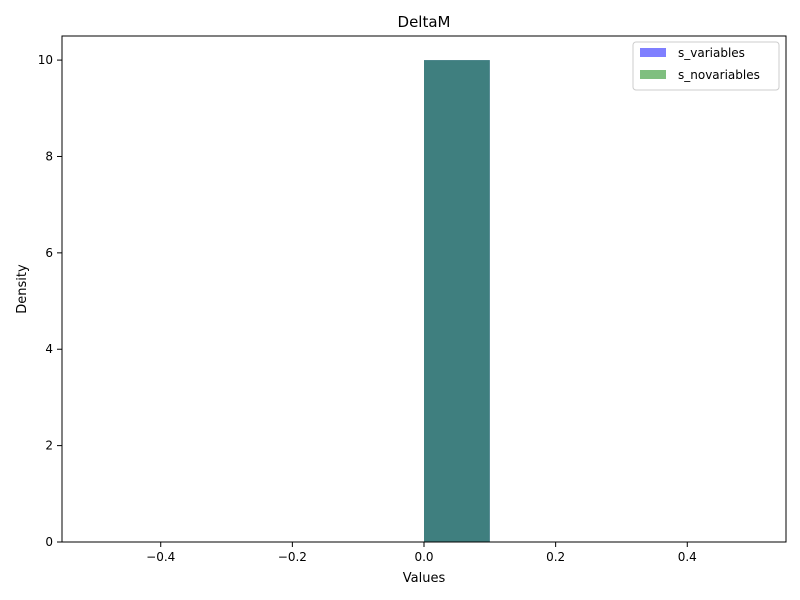 The width and height of the screenshot is (800, 600). I want to click on bars-layer, so click(457, 301).